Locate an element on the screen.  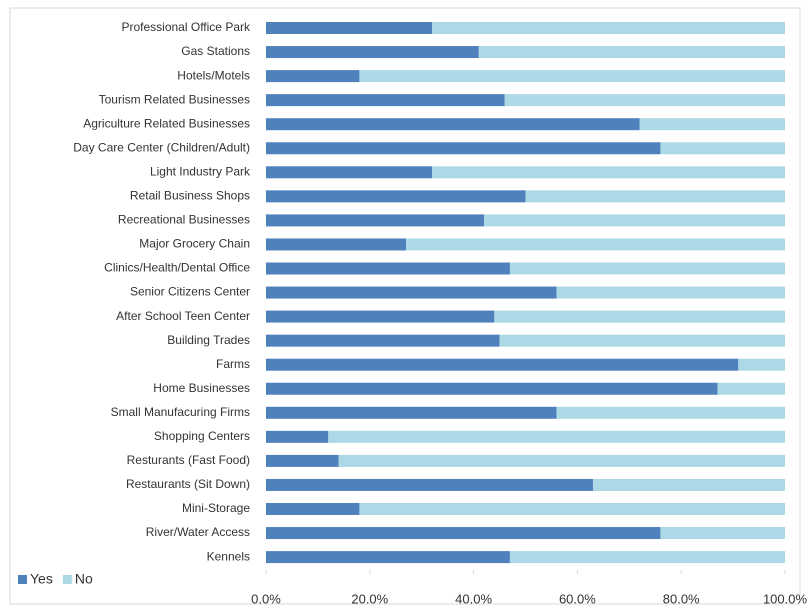
y-tick-label: Hotels/Motels is located at coordinates (213, 75).